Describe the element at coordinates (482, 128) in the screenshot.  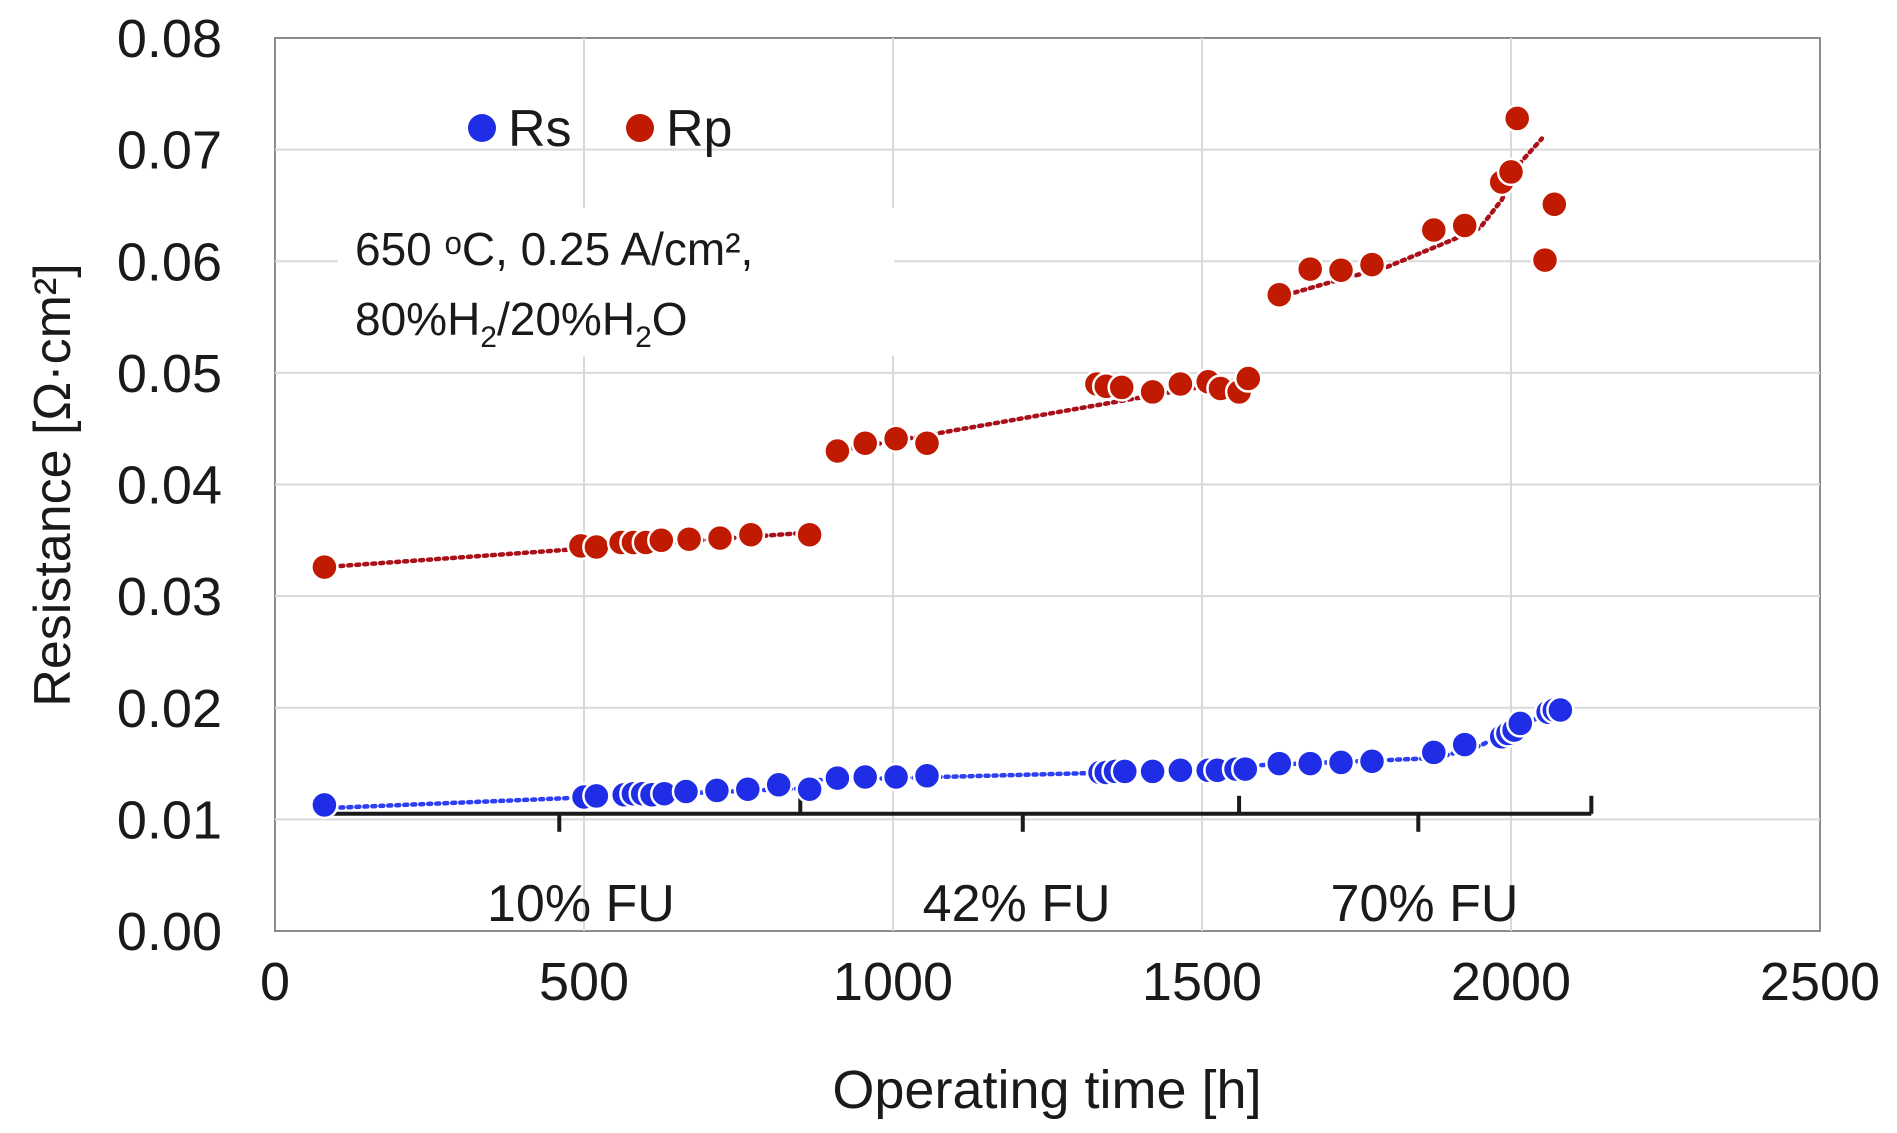
I see `legend-marker-rs` at that location.